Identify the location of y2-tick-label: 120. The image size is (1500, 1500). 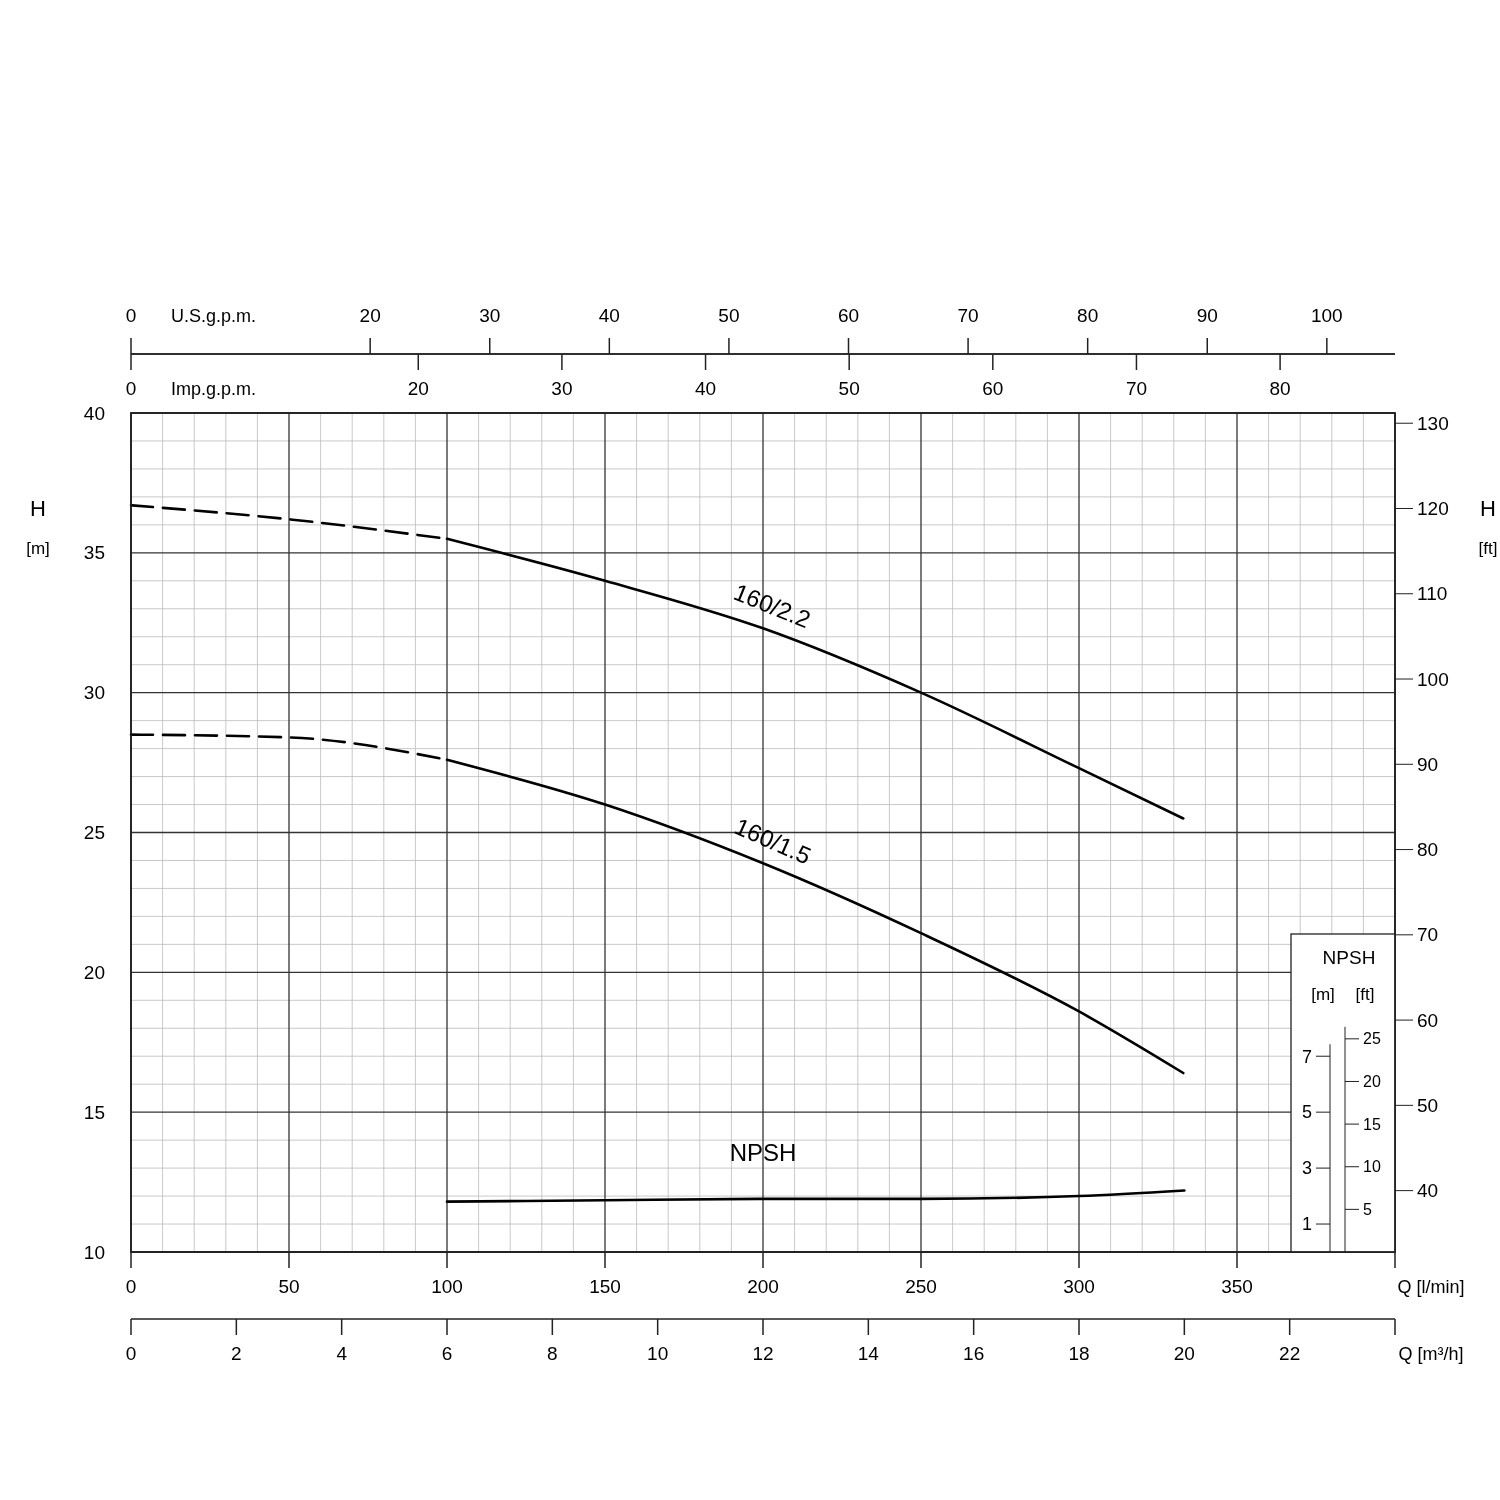
(1433, 509).